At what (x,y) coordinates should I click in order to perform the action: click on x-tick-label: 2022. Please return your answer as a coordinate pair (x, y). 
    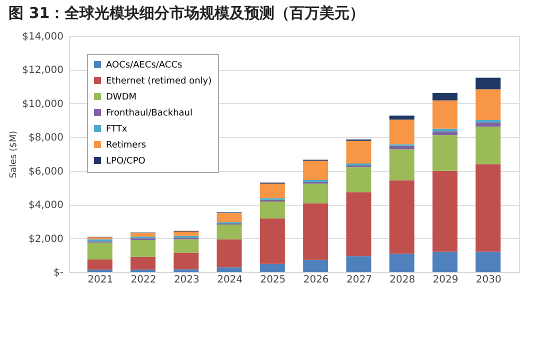
    Looking at the image, I should click on (143, 280).